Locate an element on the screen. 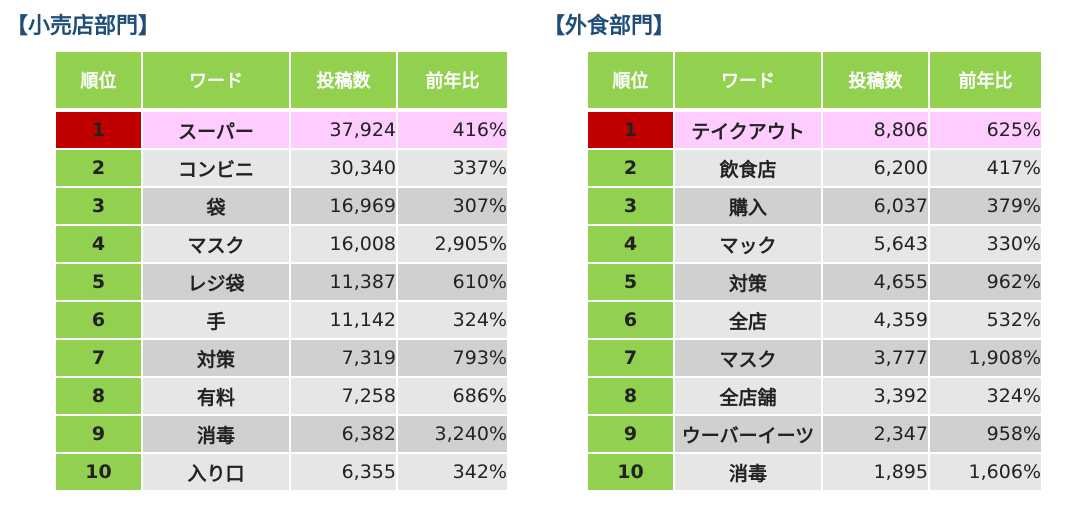 This screenshot has height=509, width=1070. table-row: 2 飲食店 6,200 417% is located at coordinates (814, 168).